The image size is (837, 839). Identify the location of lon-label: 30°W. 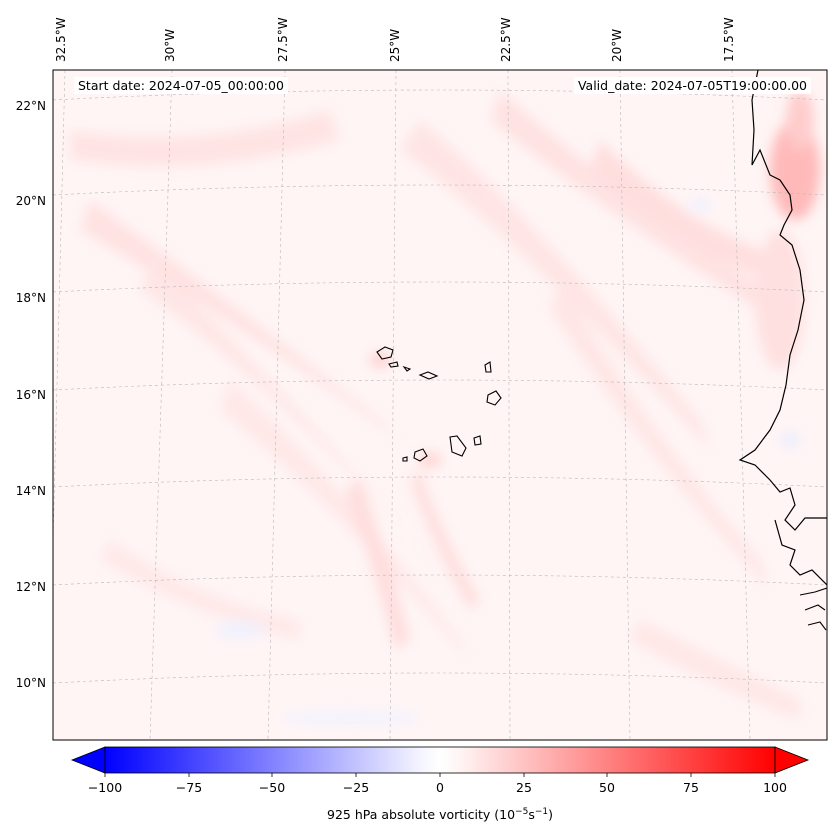
(170, 45).